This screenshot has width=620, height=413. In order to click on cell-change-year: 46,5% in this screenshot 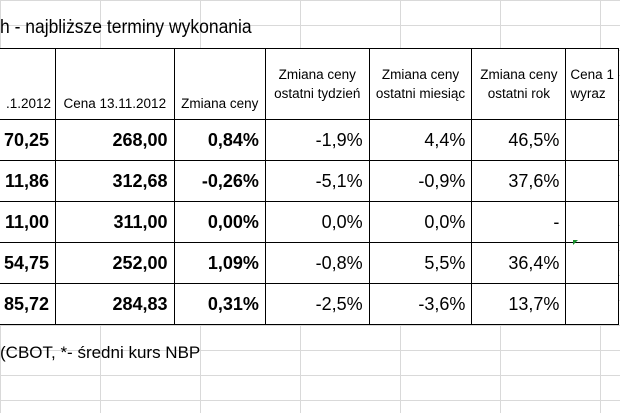, I will do `click(519, 140)`.